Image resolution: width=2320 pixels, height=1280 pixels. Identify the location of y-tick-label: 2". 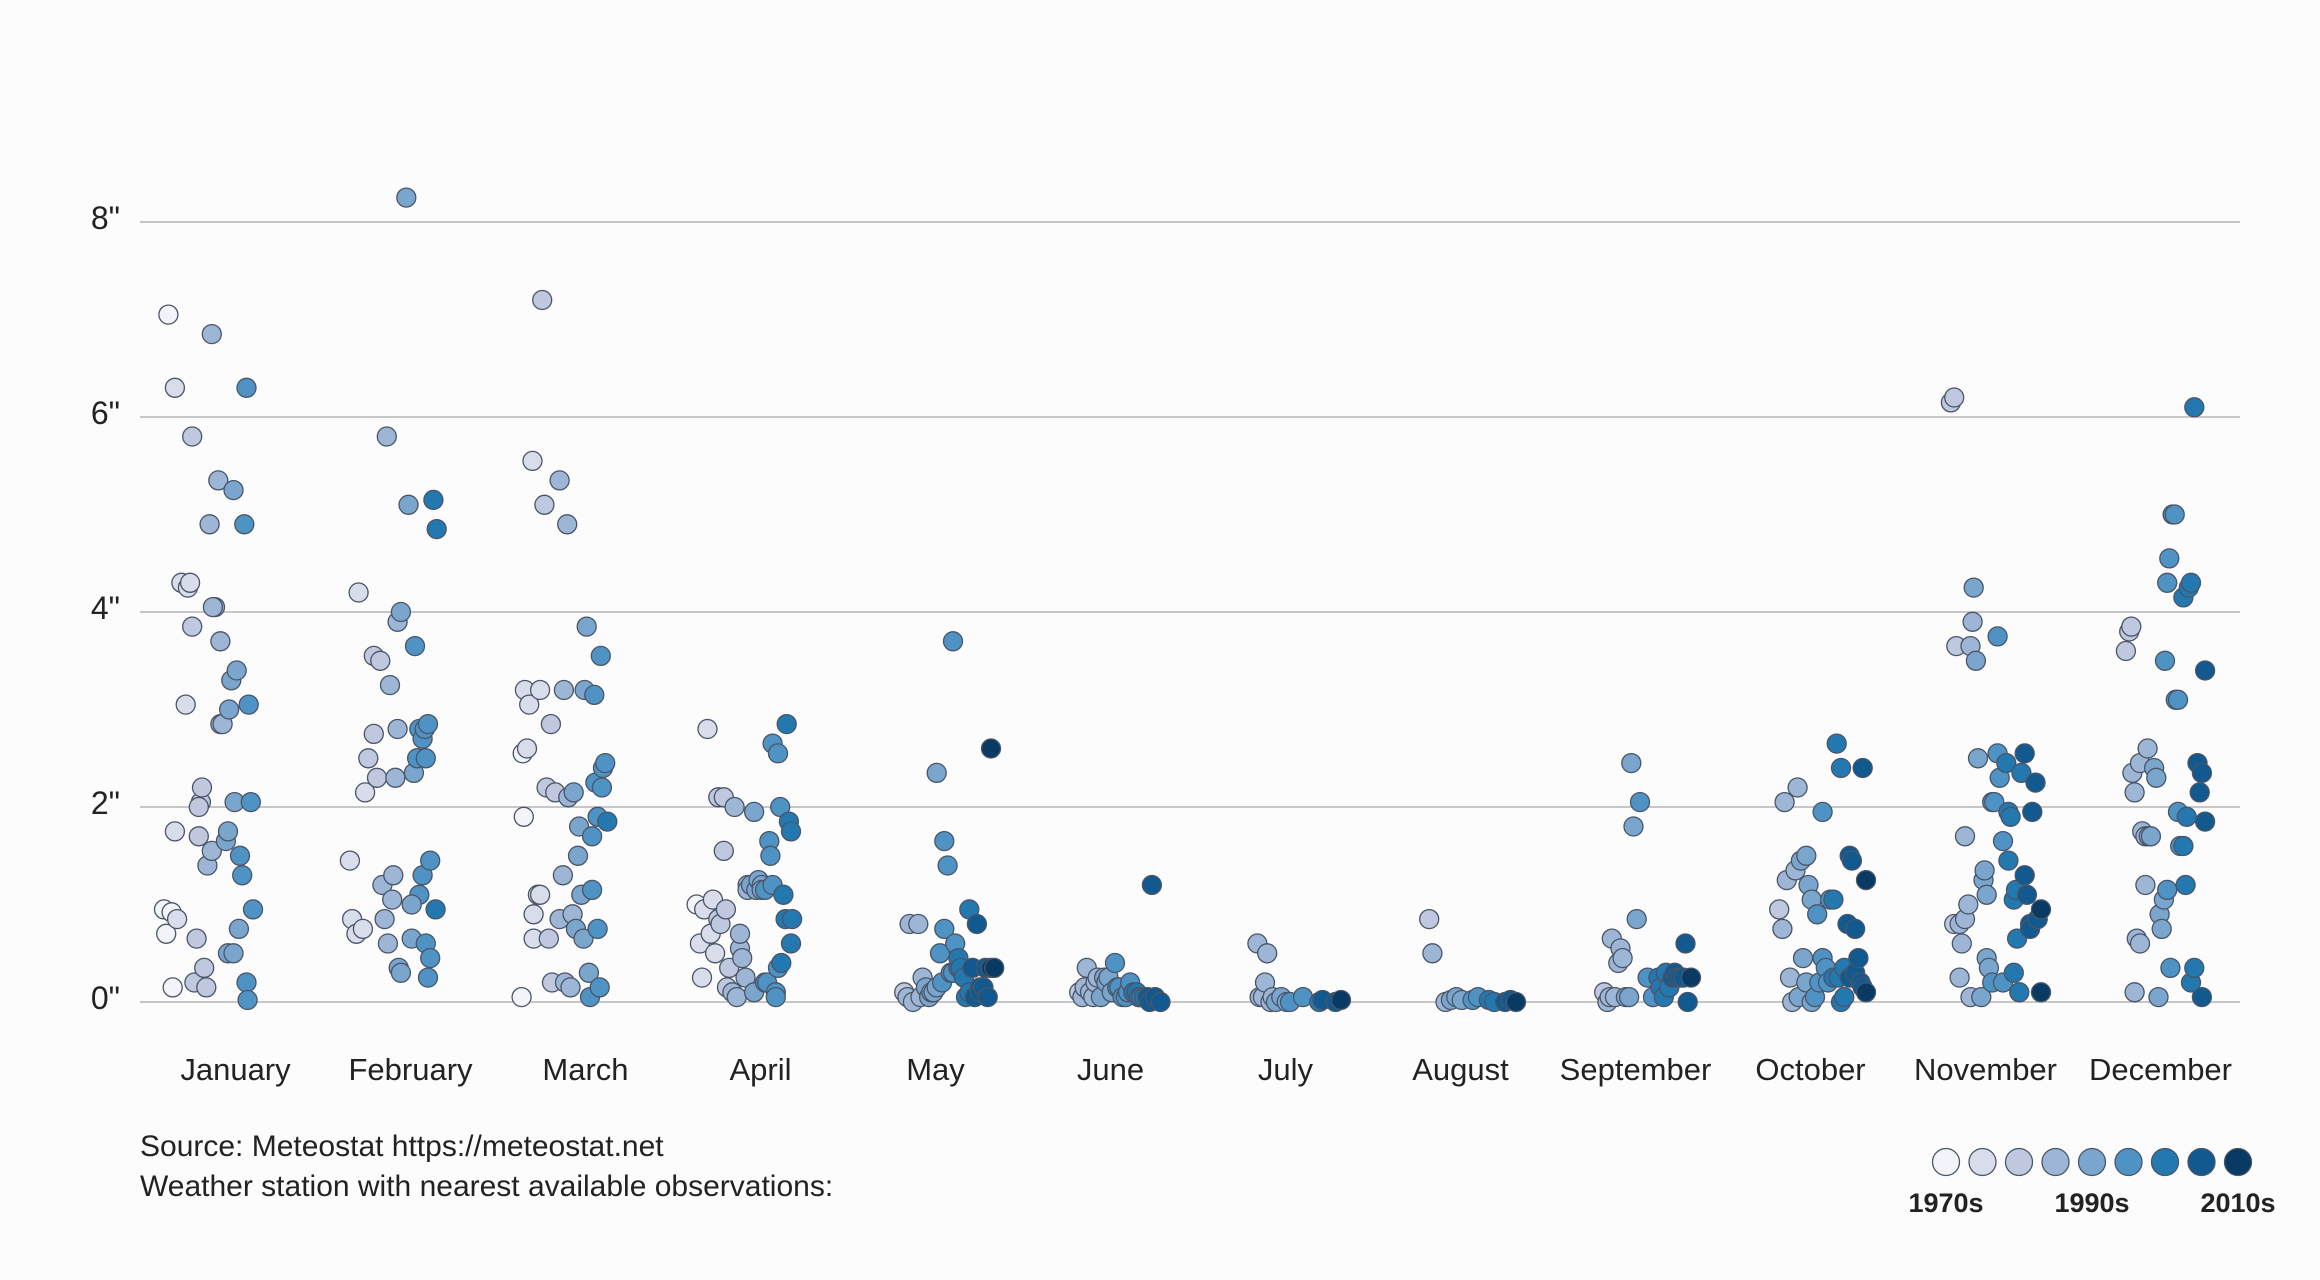
(105, 803).